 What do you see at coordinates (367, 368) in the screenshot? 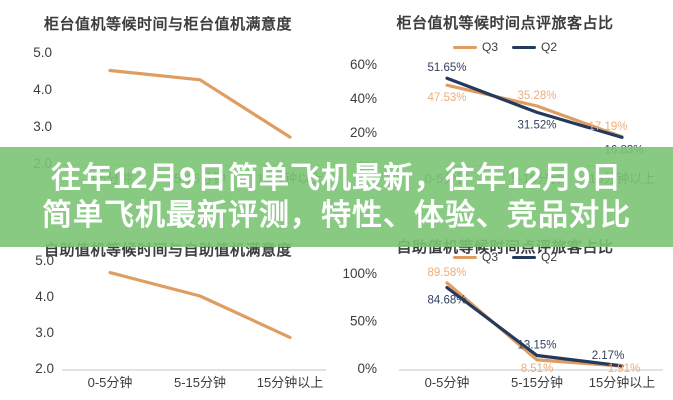
I see `chart-text: 0%` at bounding box center [367, 368].